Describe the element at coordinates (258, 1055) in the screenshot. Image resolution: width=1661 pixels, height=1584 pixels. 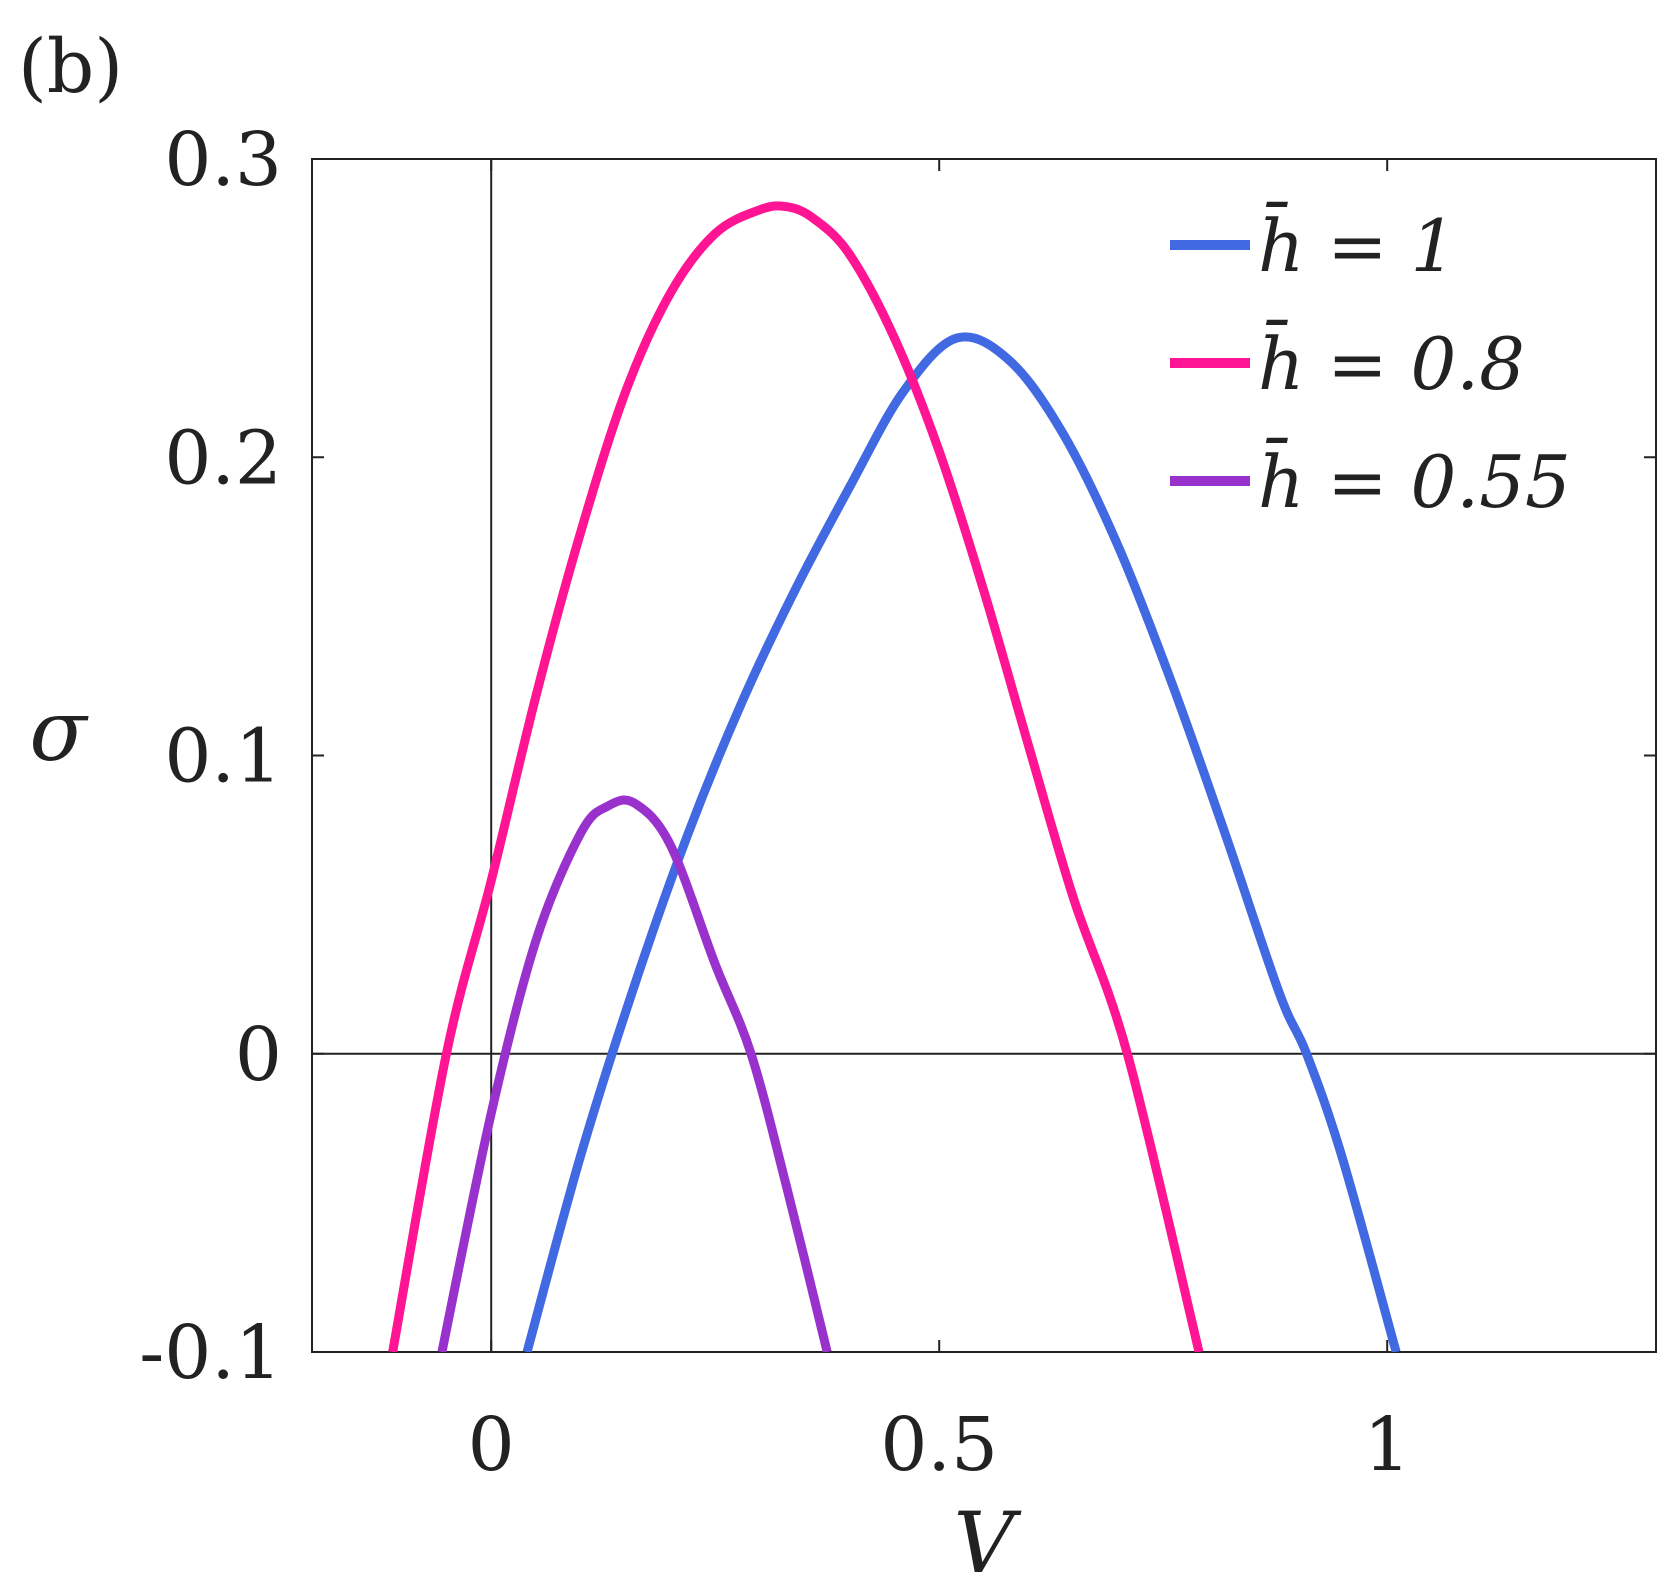
I see `y-tick-label: 0` at that location.